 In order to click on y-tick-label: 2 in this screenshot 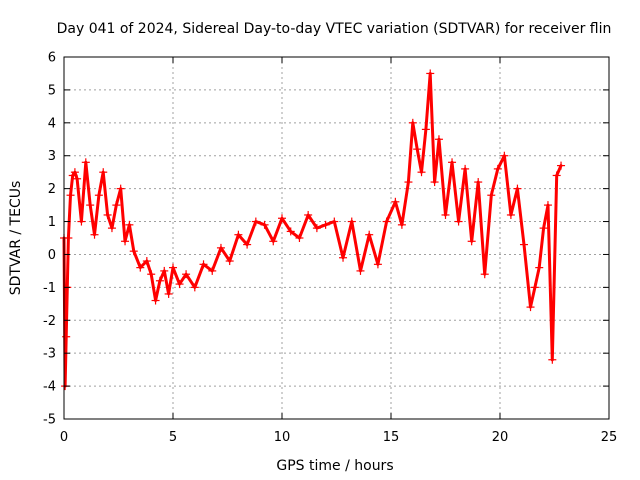, I will do `click(52, 189)`.